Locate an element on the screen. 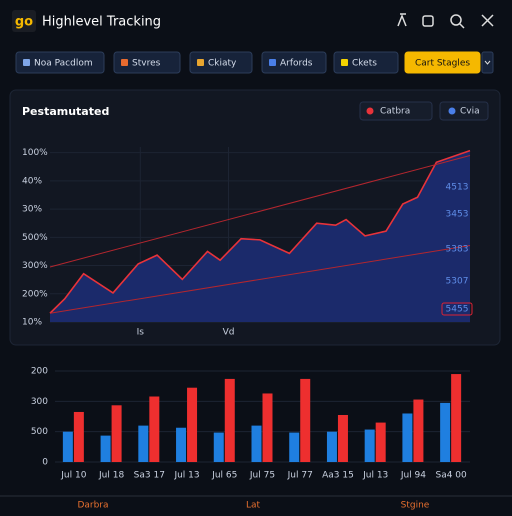 This screenshot has height=516, width=512. header-icons is located at coordinates (445, 21).